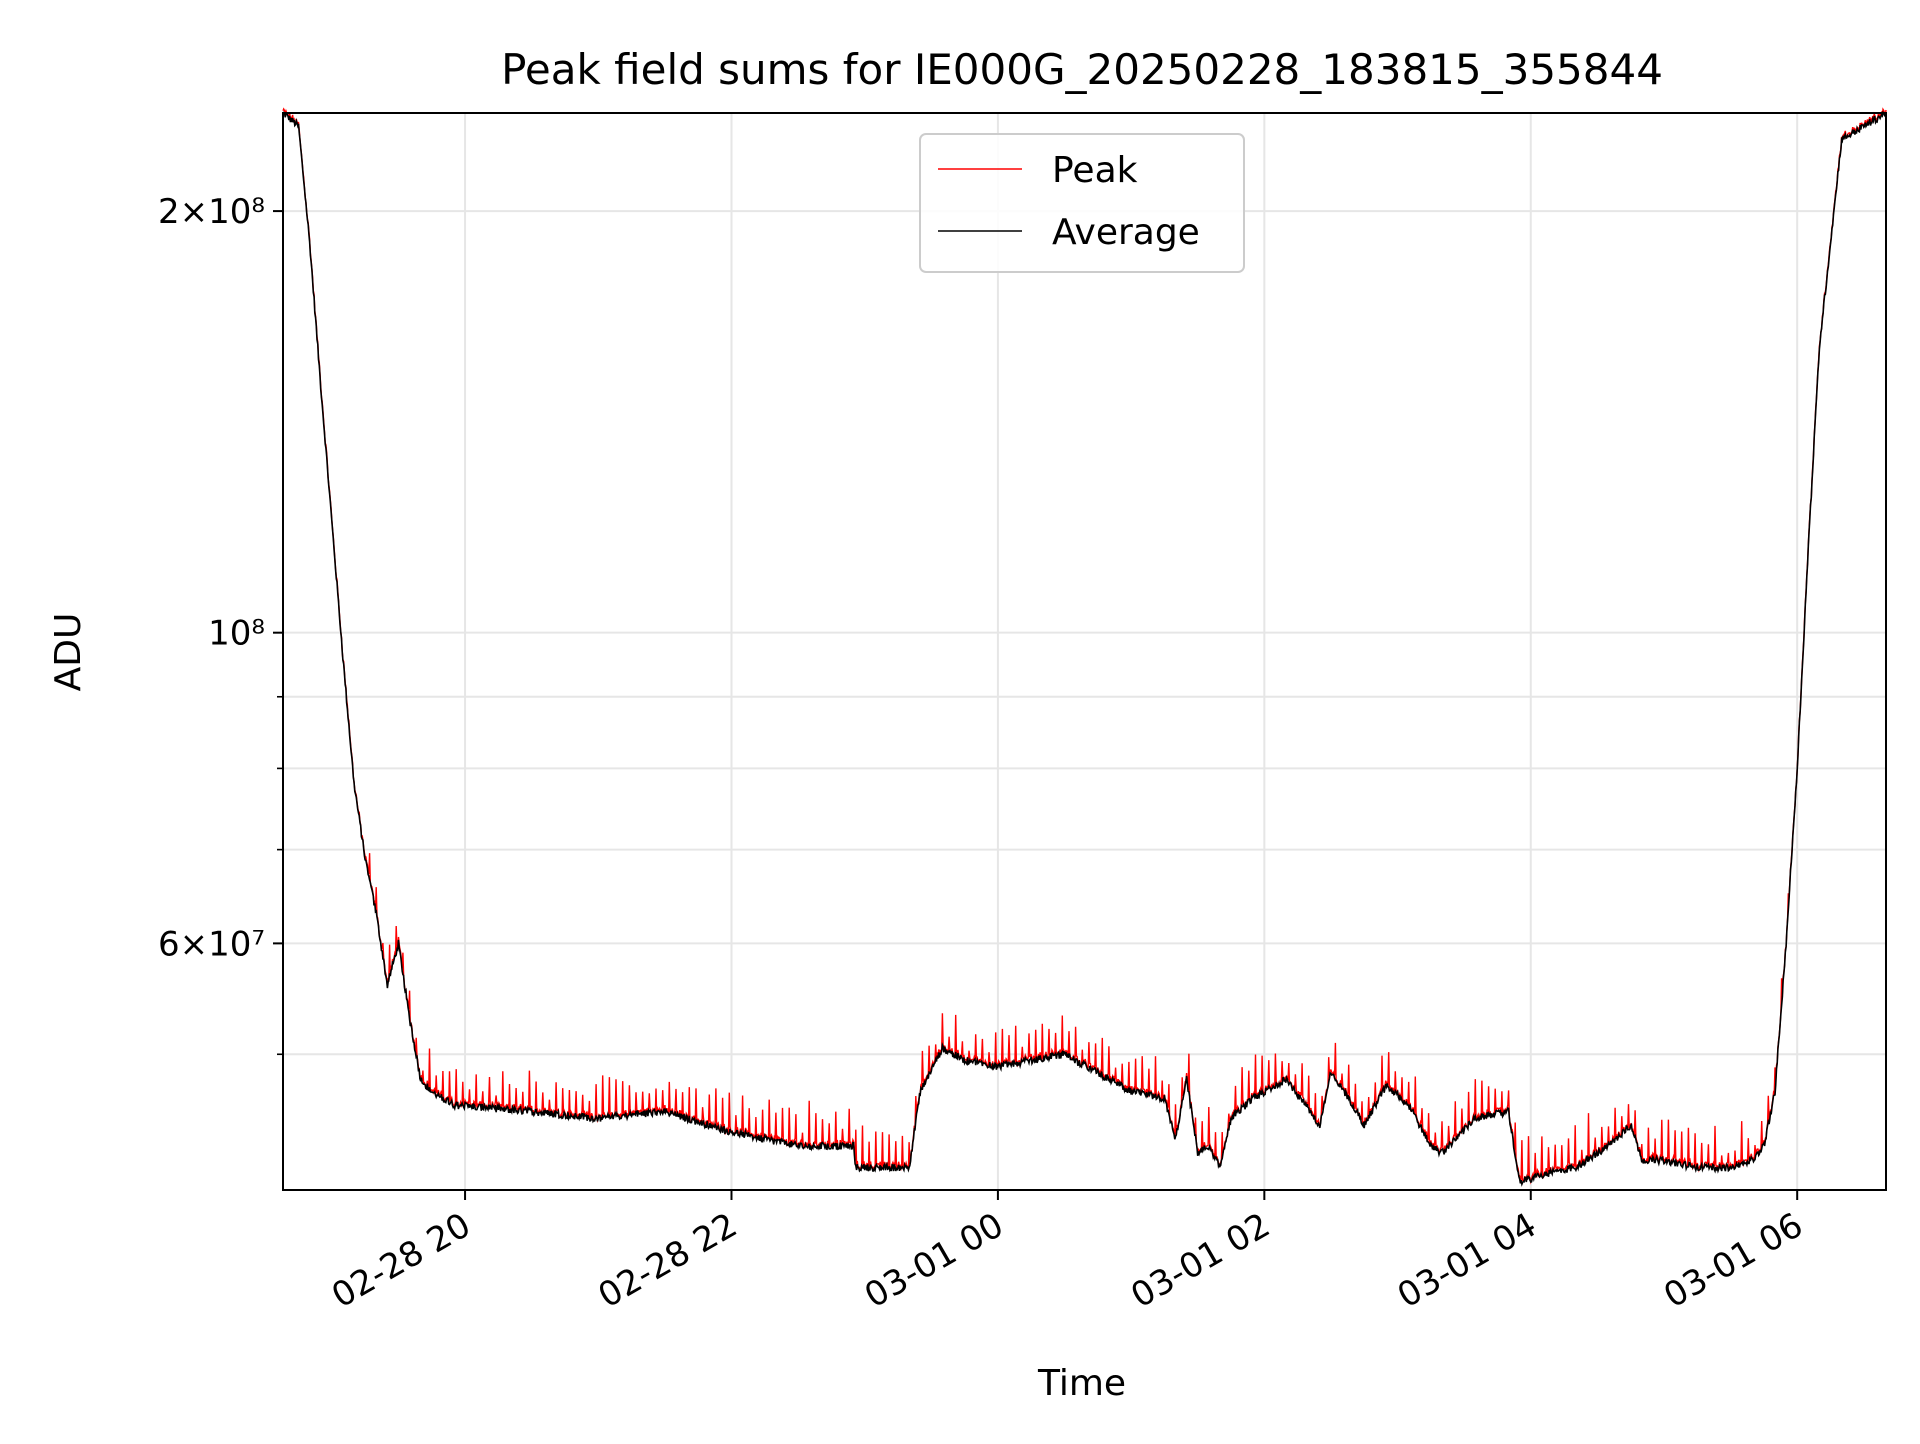 The width and height of the screenshot is (1920, 1444). What do you see at coordinates (211, 944) in the screenshot?
I see `y-tick-label: 6×10⁷` at bounding box center [211, 944].